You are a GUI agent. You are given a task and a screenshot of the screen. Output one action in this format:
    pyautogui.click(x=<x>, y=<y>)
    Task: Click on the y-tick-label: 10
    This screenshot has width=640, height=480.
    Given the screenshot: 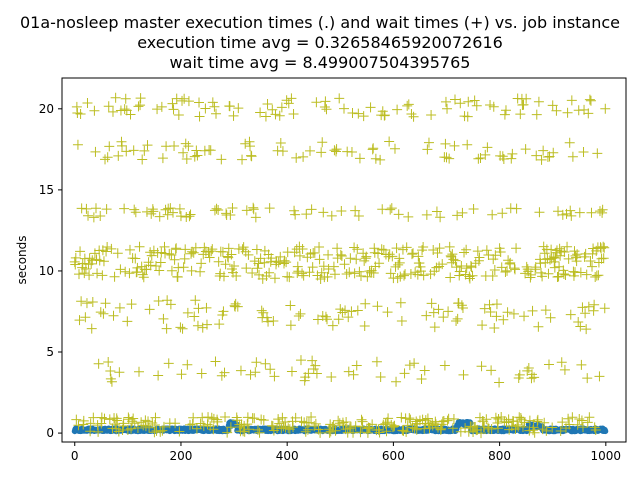 What is the action you would take?
    pyautogui.click(x=46, y=271)
    